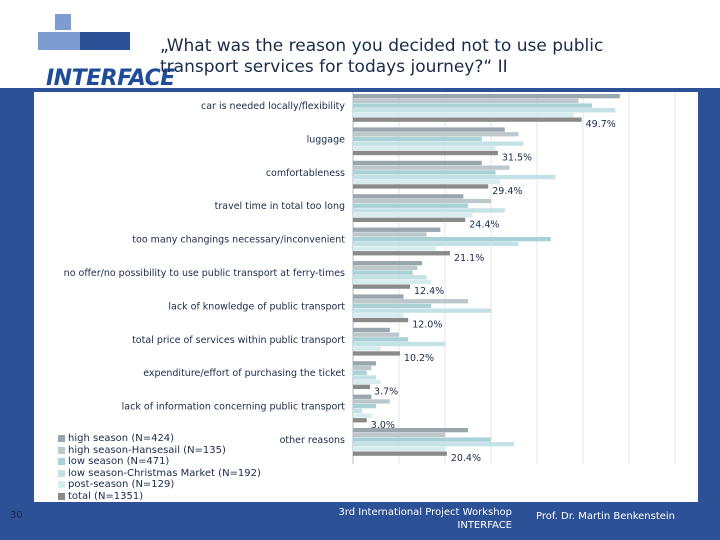 Image resolution: width=720 pixels, height=540 pixels. I want to click on logo-graphic, so click(84, 32).